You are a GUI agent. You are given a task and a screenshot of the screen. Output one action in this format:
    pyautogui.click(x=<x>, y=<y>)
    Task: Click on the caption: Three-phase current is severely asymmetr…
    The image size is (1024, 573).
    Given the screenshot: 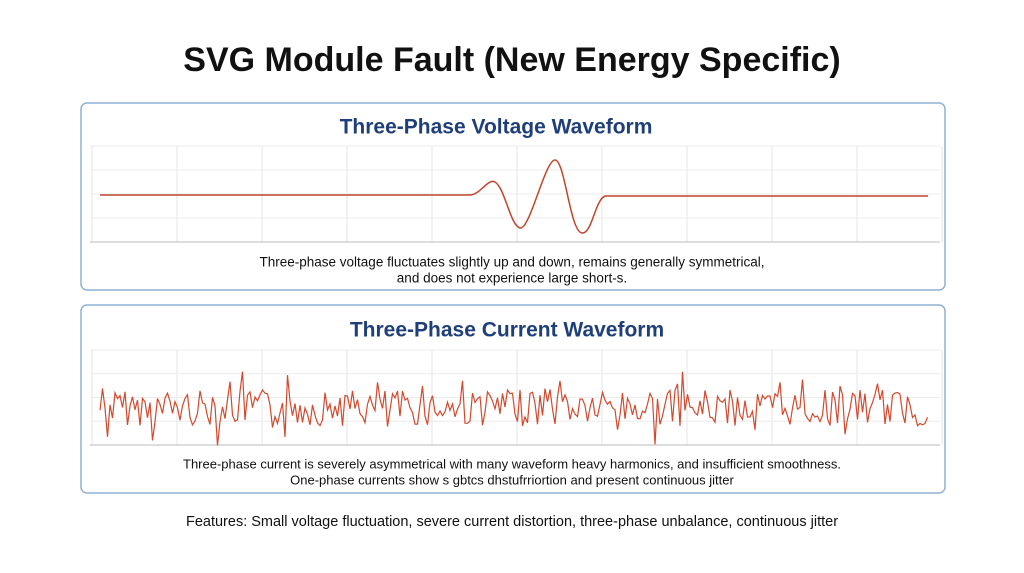 What is the action you would take?
    pyautogui.click(x=512, y=463)
    